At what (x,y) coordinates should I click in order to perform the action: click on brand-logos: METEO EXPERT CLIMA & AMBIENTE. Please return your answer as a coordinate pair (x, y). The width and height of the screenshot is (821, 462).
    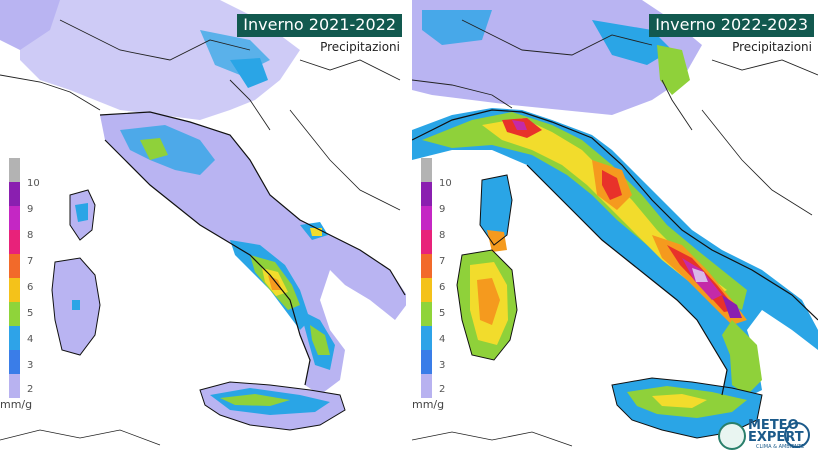
    Looking at the image, I should click on (764, 435).